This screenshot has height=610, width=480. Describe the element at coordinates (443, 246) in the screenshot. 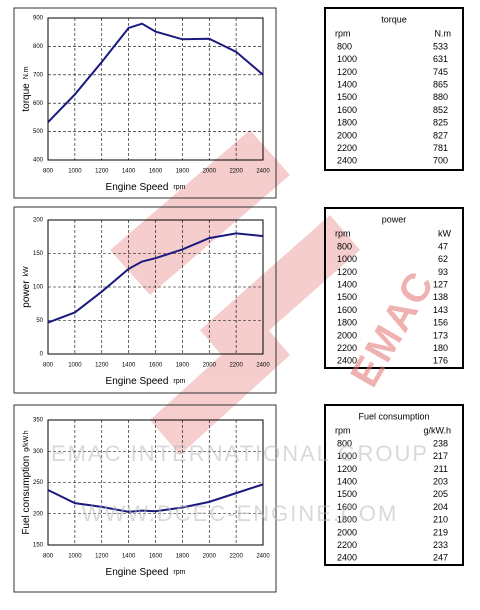

I see `table-cell: 47` at that location.